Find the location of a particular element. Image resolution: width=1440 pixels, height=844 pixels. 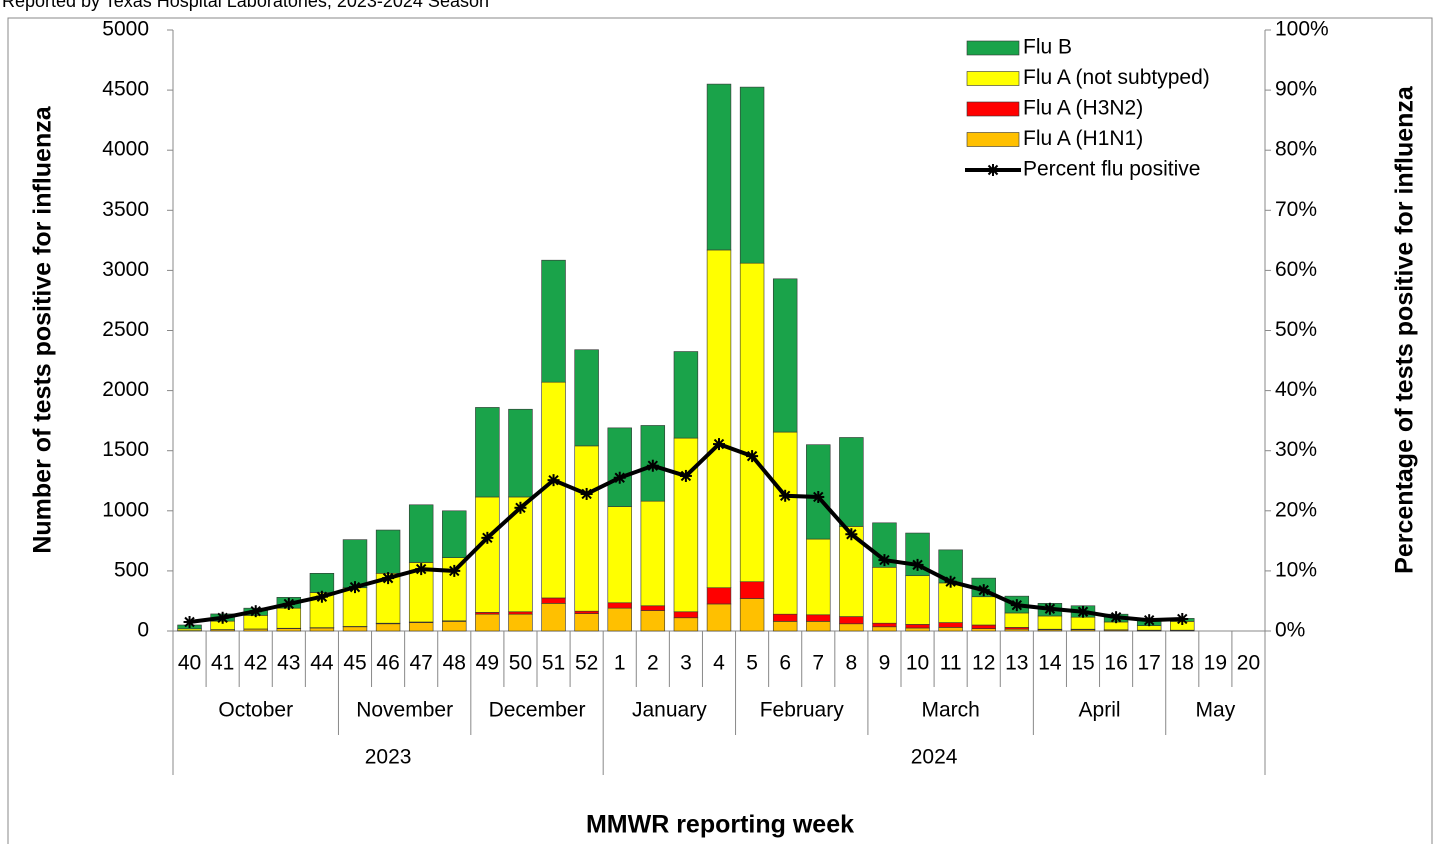

x-tick-label: 49 is located at coordinates (487, 663).